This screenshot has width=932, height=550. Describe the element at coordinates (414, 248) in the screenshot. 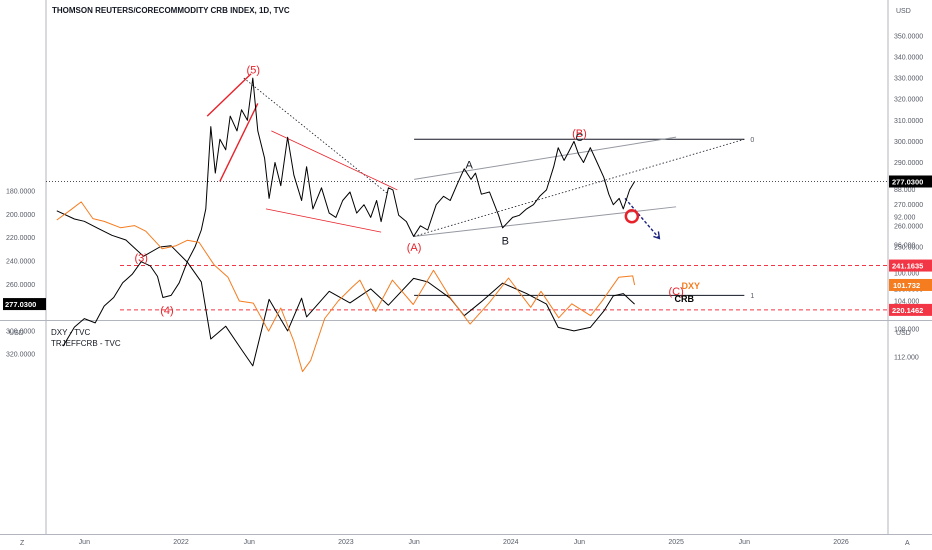

I see `wave-label: (A)` at that location.